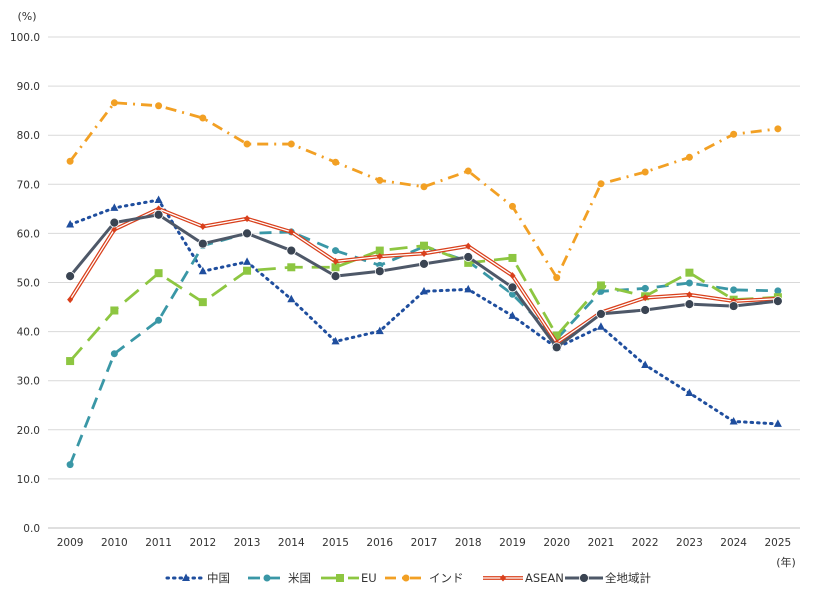 This screenshot has height=593, width=814. I want to click on x-tick-label: 2009, so click(70, 543).